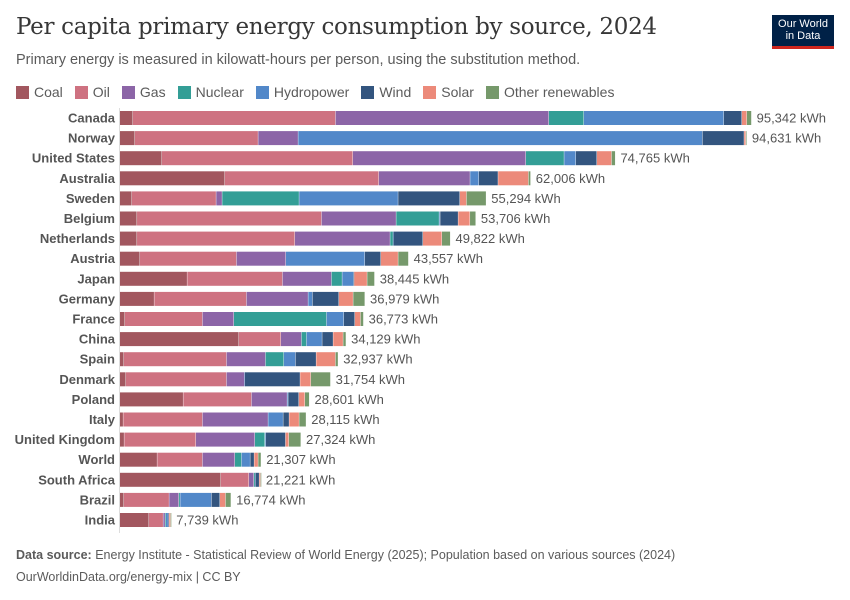 This screenshot has height=600, width=850. I want to click on owid-logo: Our World in Data, so click(803, 32).